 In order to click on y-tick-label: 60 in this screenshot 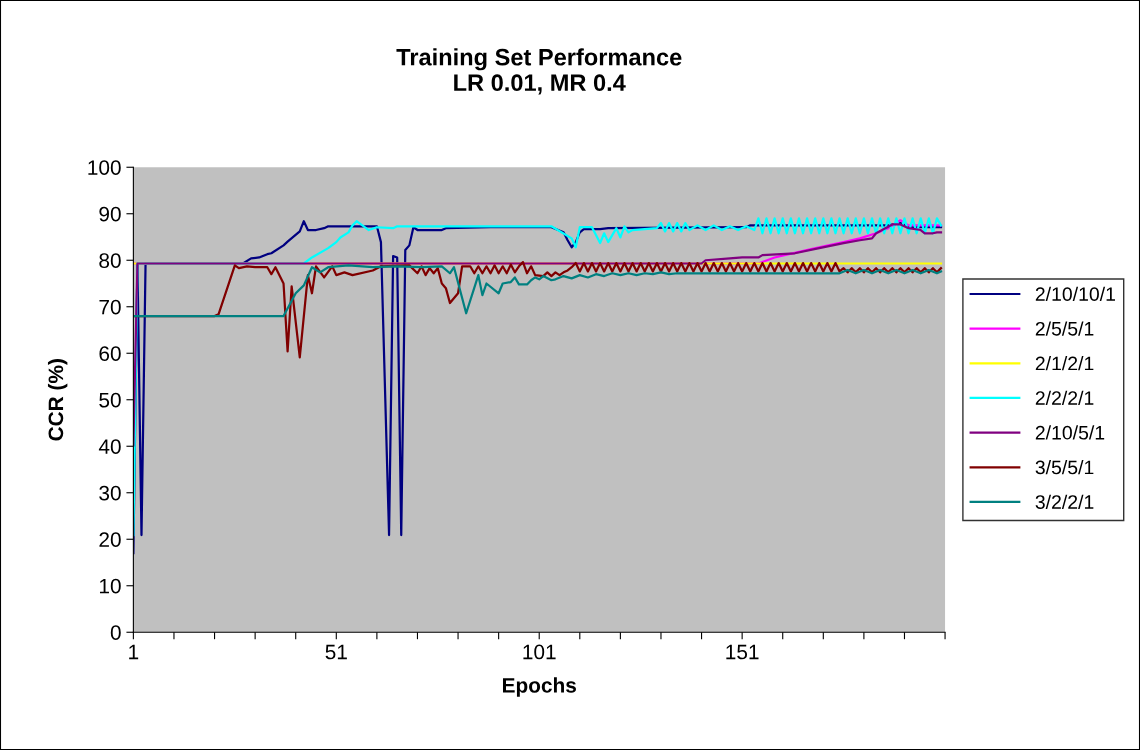, I will do `click(110, 353)`.